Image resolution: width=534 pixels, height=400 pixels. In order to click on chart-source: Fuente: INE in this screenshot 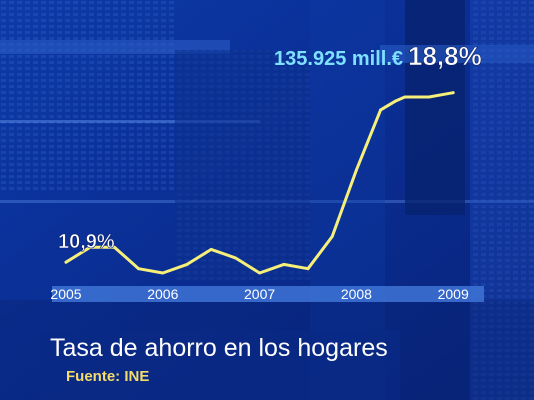, I will do `click(108, 376)`.